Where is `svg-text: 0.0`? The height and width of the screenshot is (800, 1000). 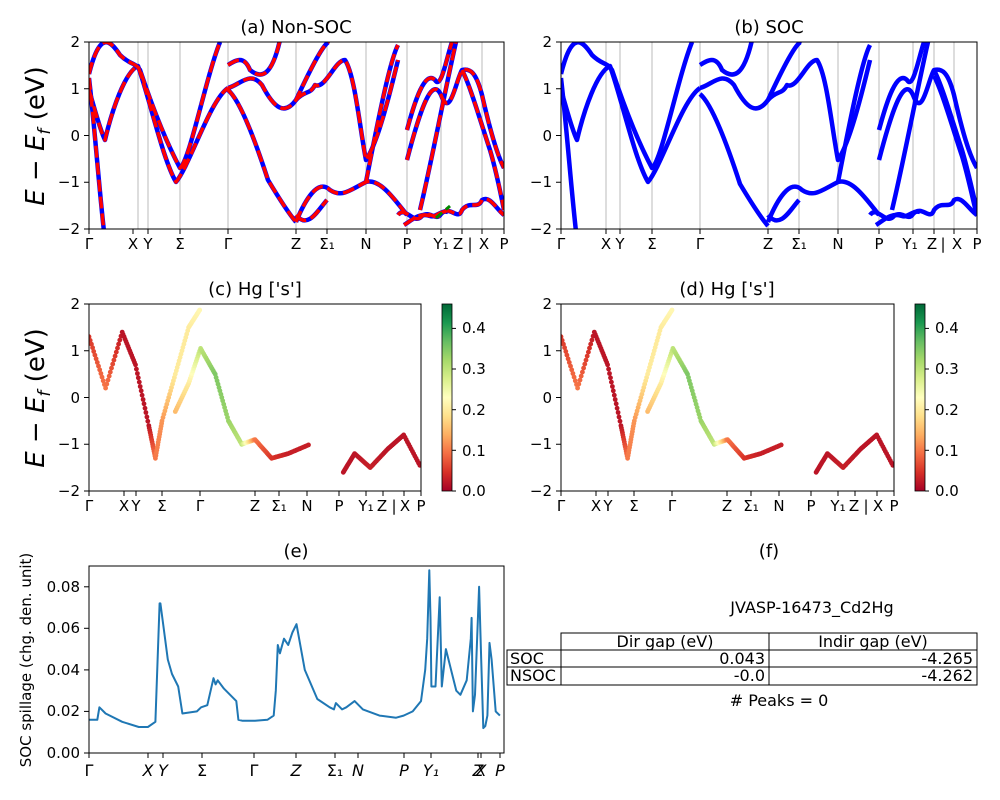
svg-text: 0.0 is located at coordinates (947, 491).